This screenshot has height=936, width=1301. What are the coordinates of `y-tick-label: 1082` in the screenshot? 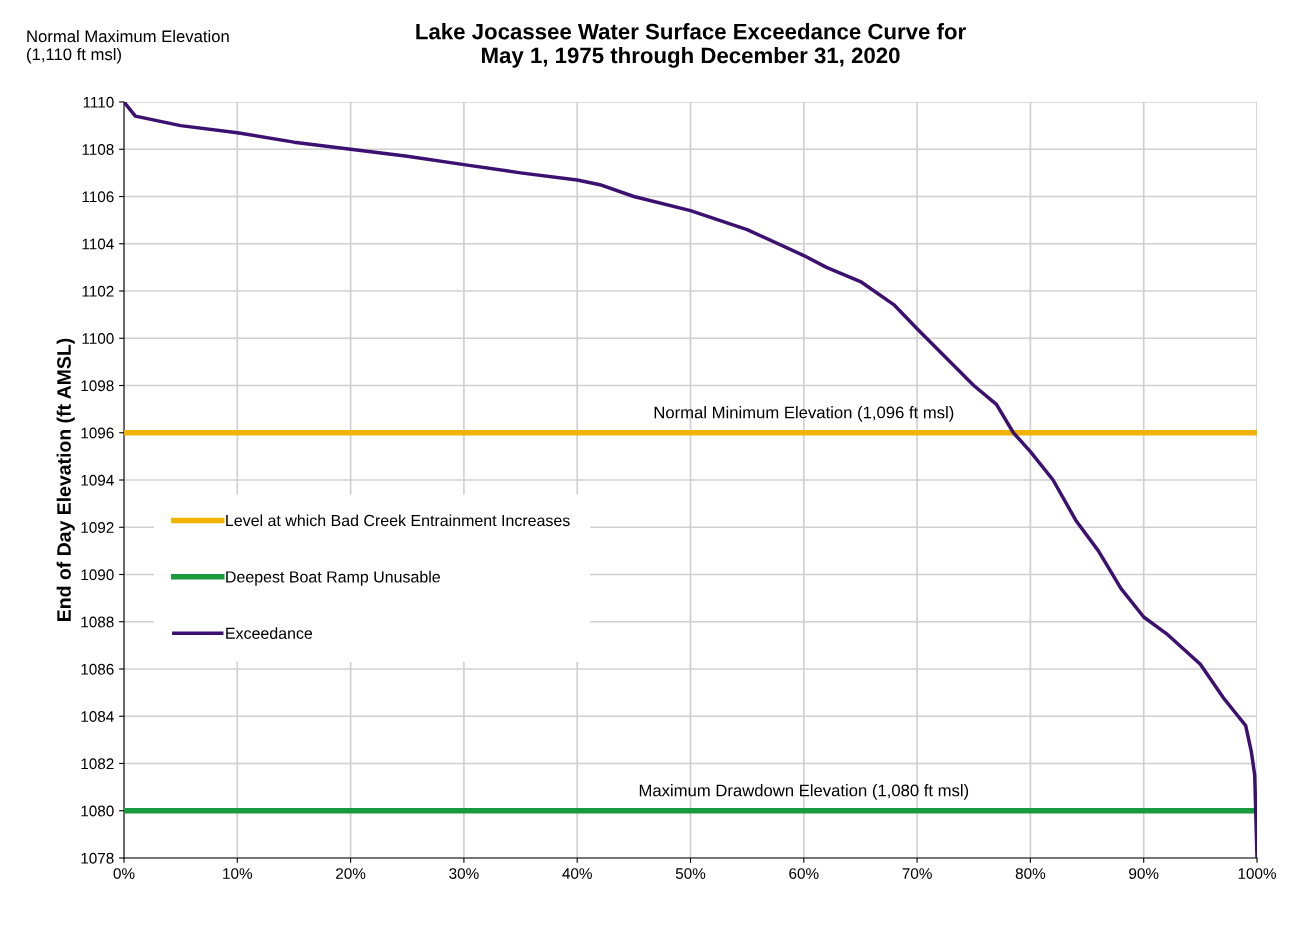 It's located at (97, 764).